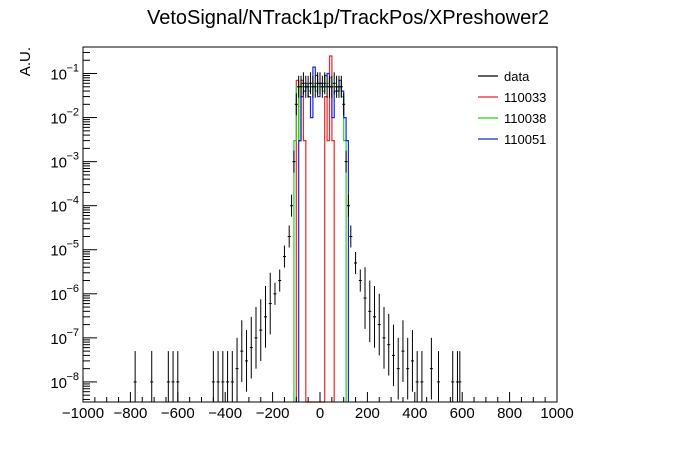 This screenshot has width=696, height=472. I want to click on x-tick-label: −1000, so click(83, 413).